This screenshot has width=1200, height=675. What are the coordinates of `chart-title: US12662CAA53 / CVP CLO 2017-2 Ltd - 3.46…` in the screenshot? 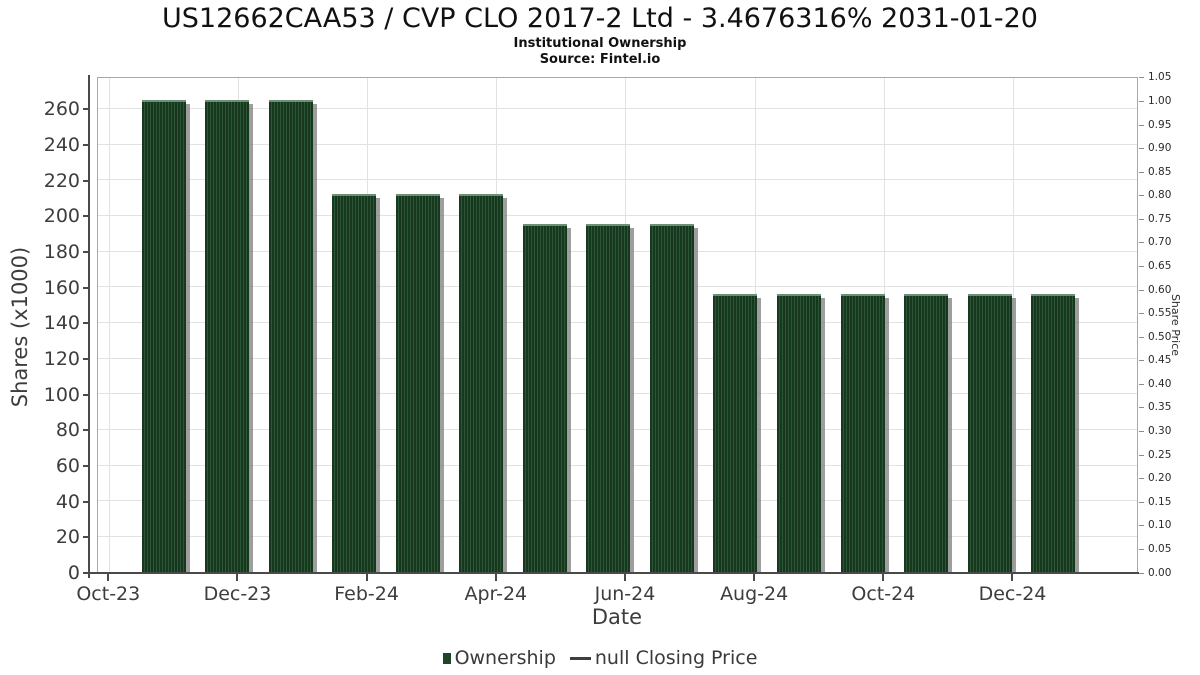 It's located at (600, 18).